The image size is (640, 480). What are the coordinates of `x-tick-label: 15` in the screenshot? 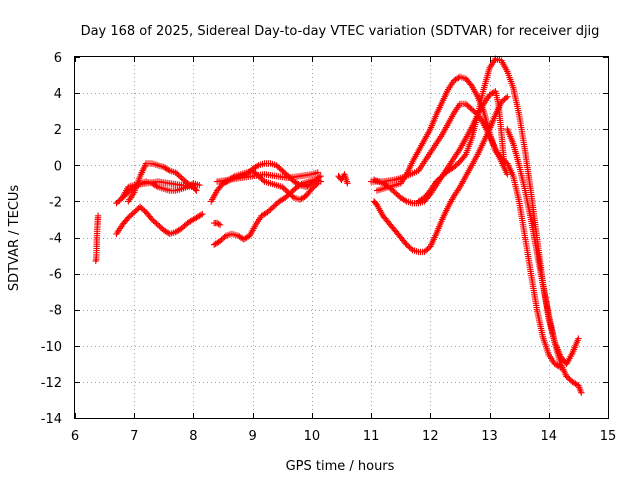 It's located at (608, 436).